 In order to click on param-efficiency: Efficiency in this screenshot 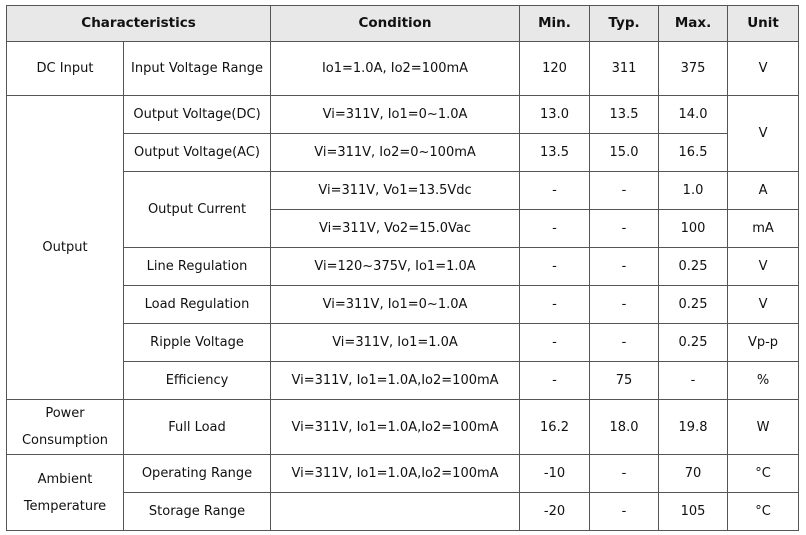, I will do `click(197, 380)`.